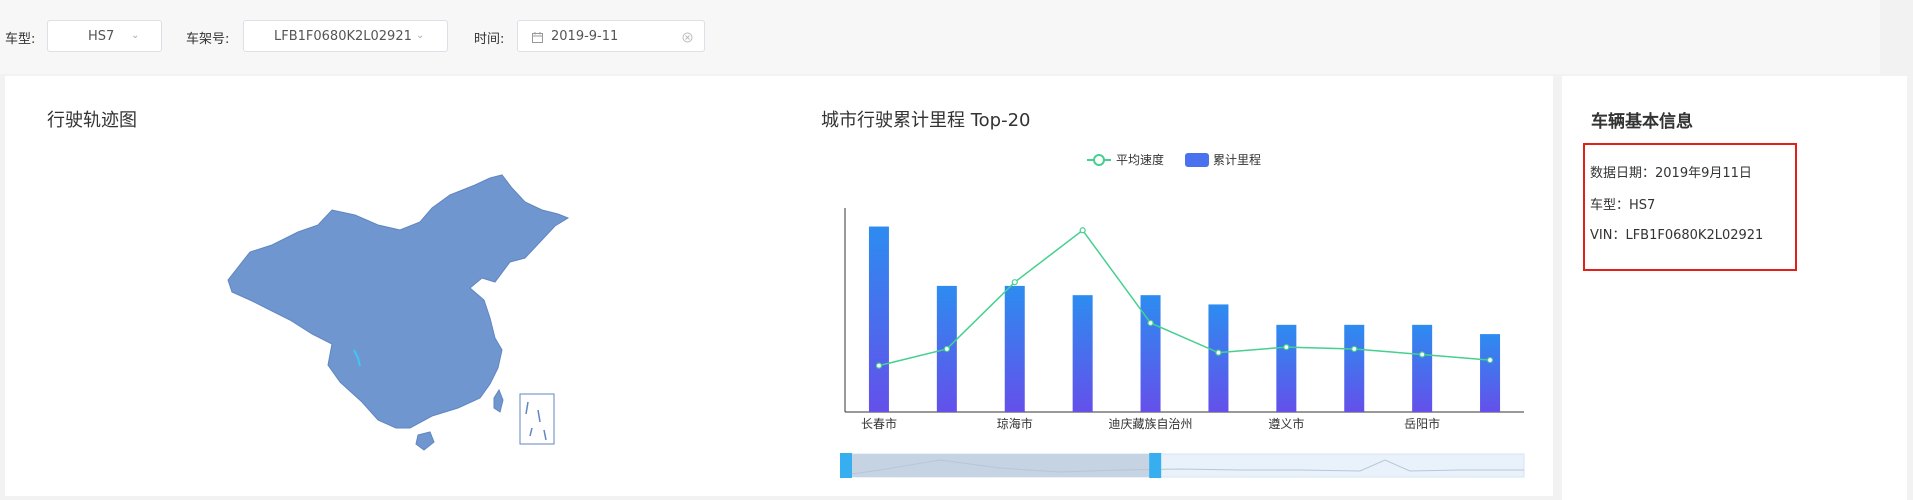  Describe the element at coordinates (1422, 423) in the screenshot. I see `x-tick-label: 岳阳市` at that location.